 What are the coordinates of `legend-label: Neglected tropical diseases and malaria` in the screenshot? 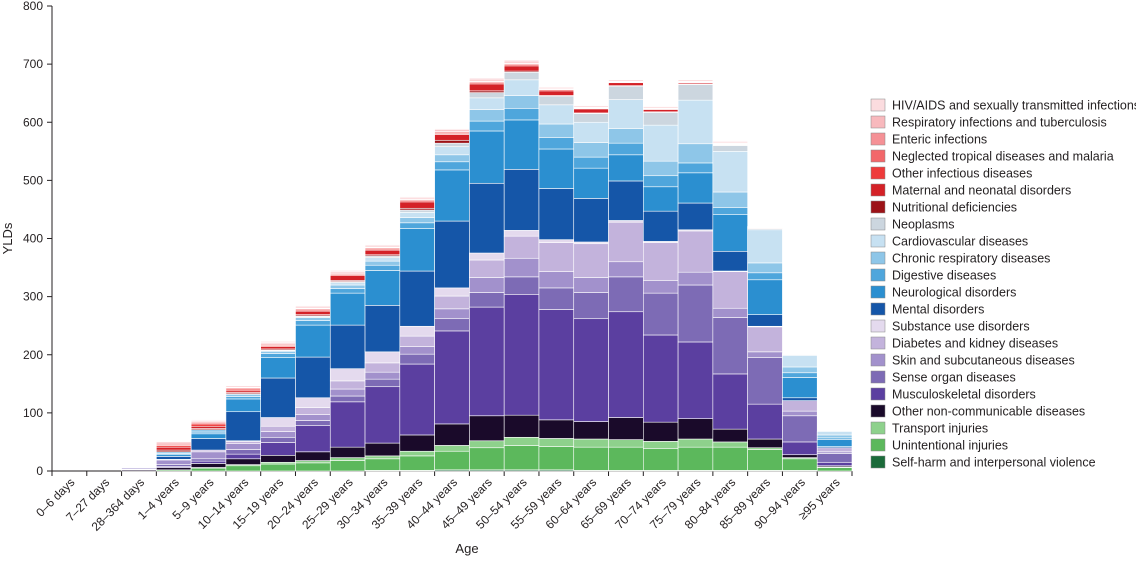 It's located at (1003, 157).